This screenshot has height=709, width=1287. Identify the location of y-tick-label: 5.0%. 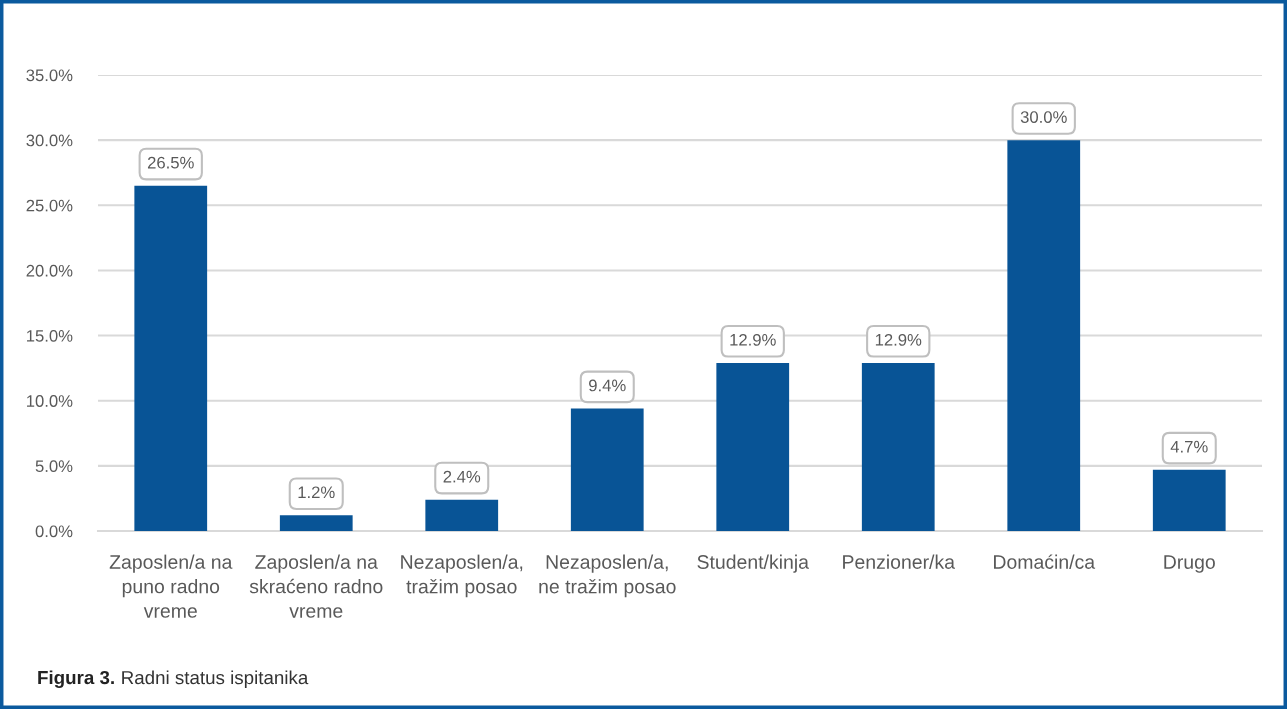
(54, 466).